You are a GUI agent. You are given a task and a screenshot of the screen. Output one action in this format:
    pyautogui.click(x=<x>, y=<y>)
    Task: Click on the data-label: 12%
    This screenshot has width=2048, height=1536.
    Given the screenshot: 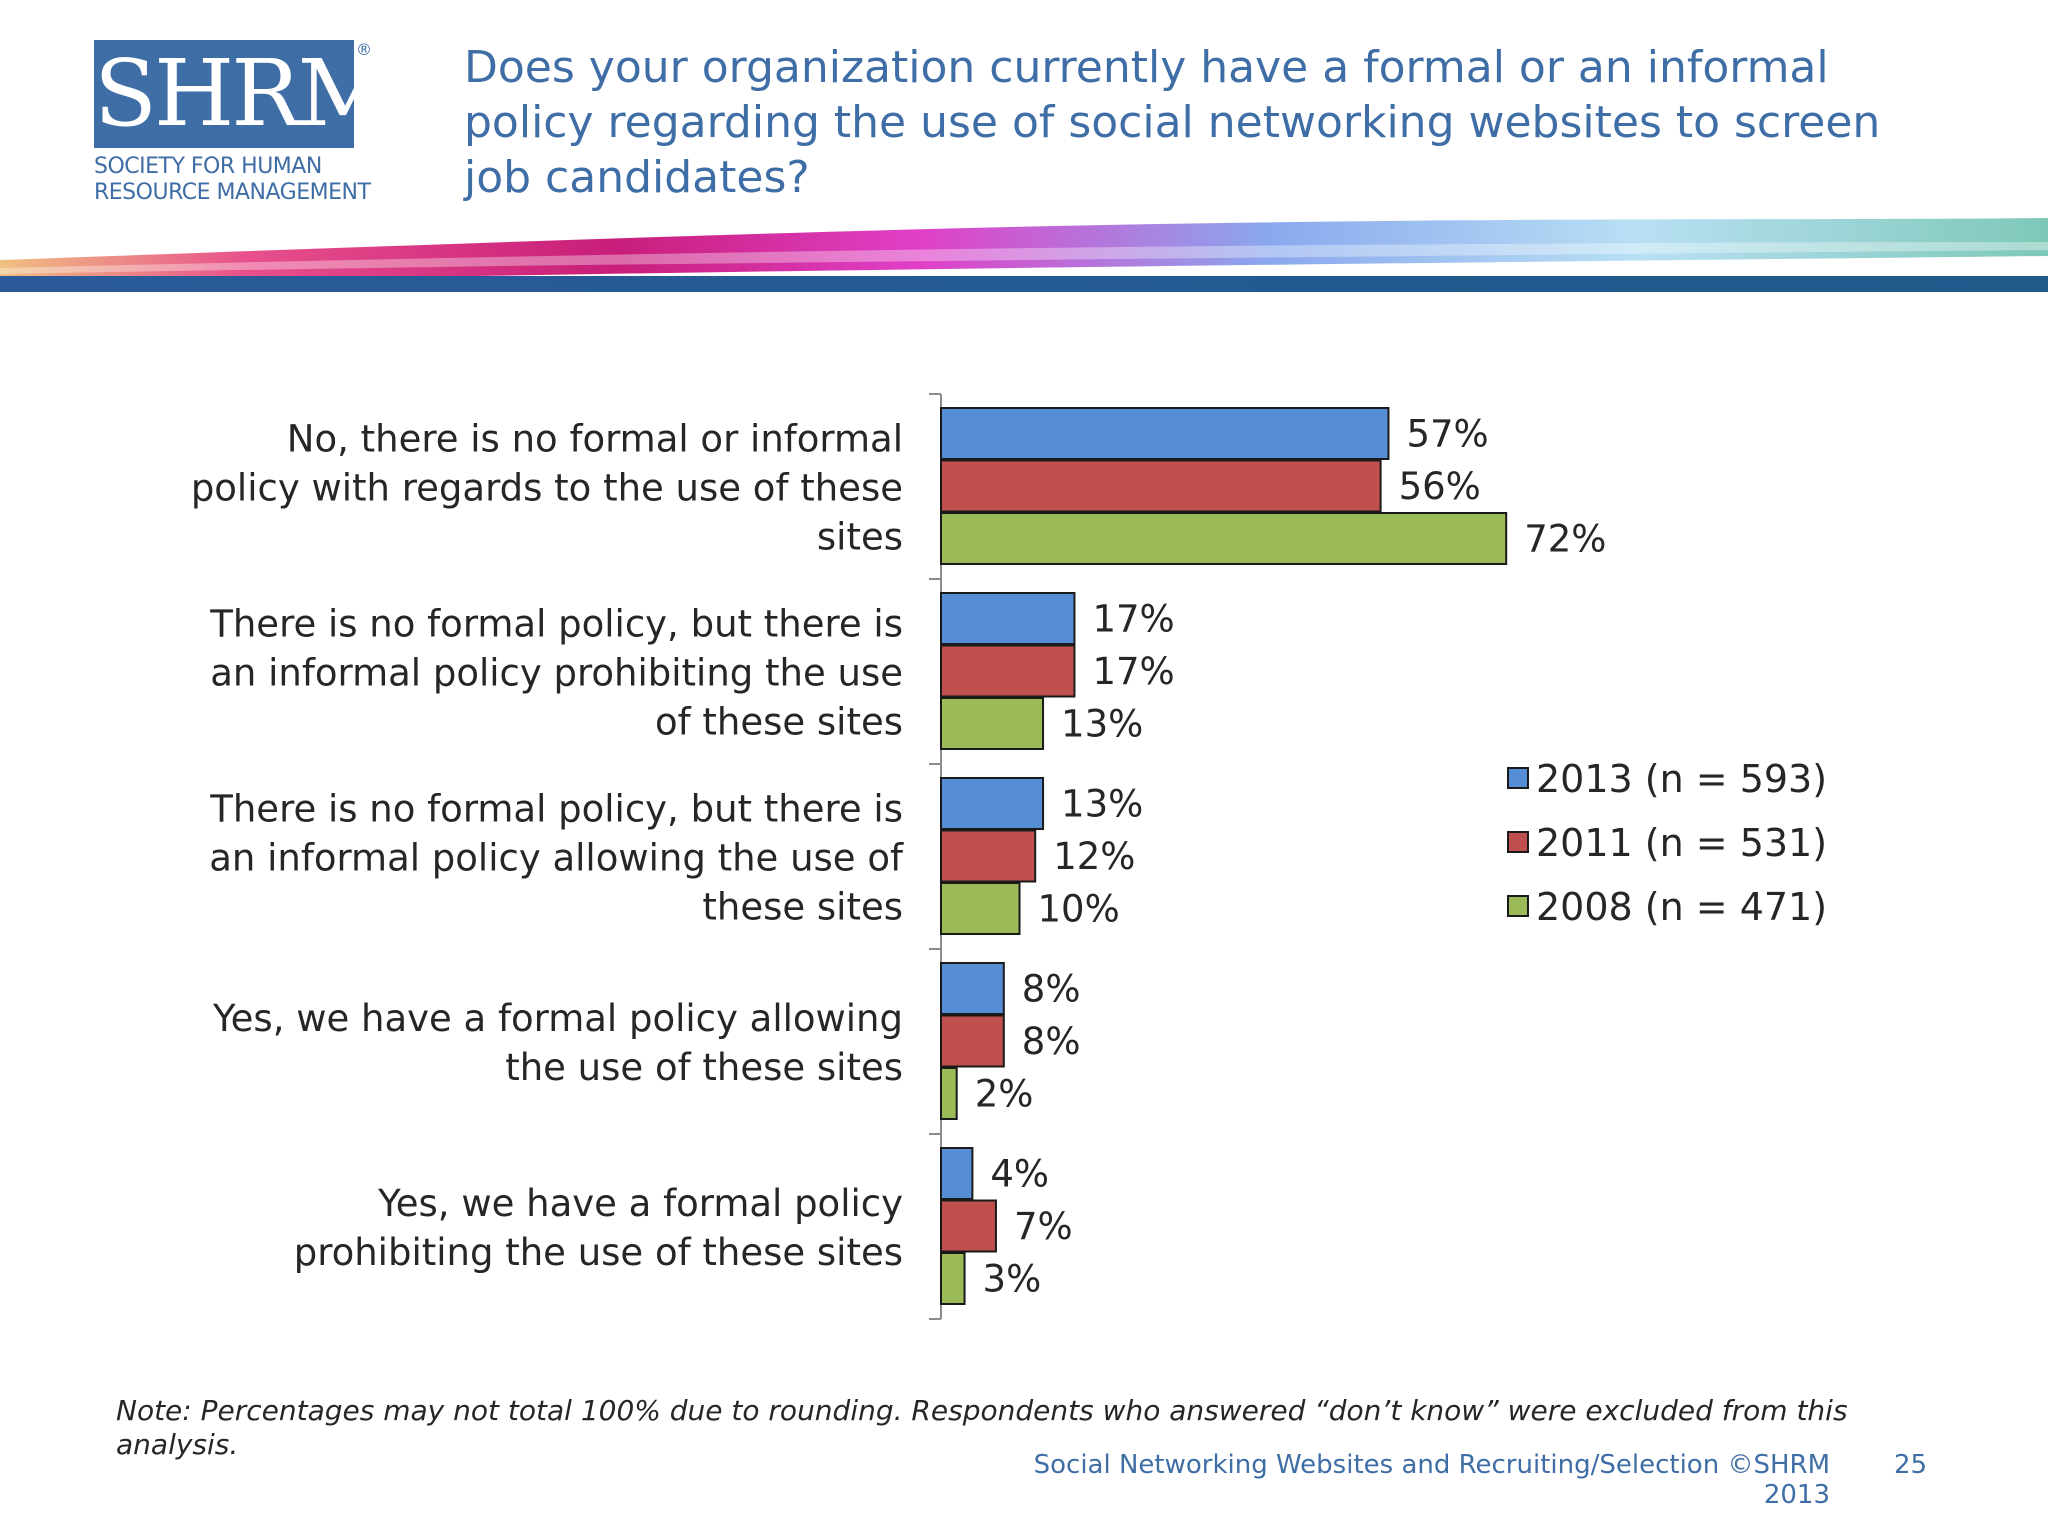 What is the action you would take?
    pyautogui.click(x=1094, y=856)
    